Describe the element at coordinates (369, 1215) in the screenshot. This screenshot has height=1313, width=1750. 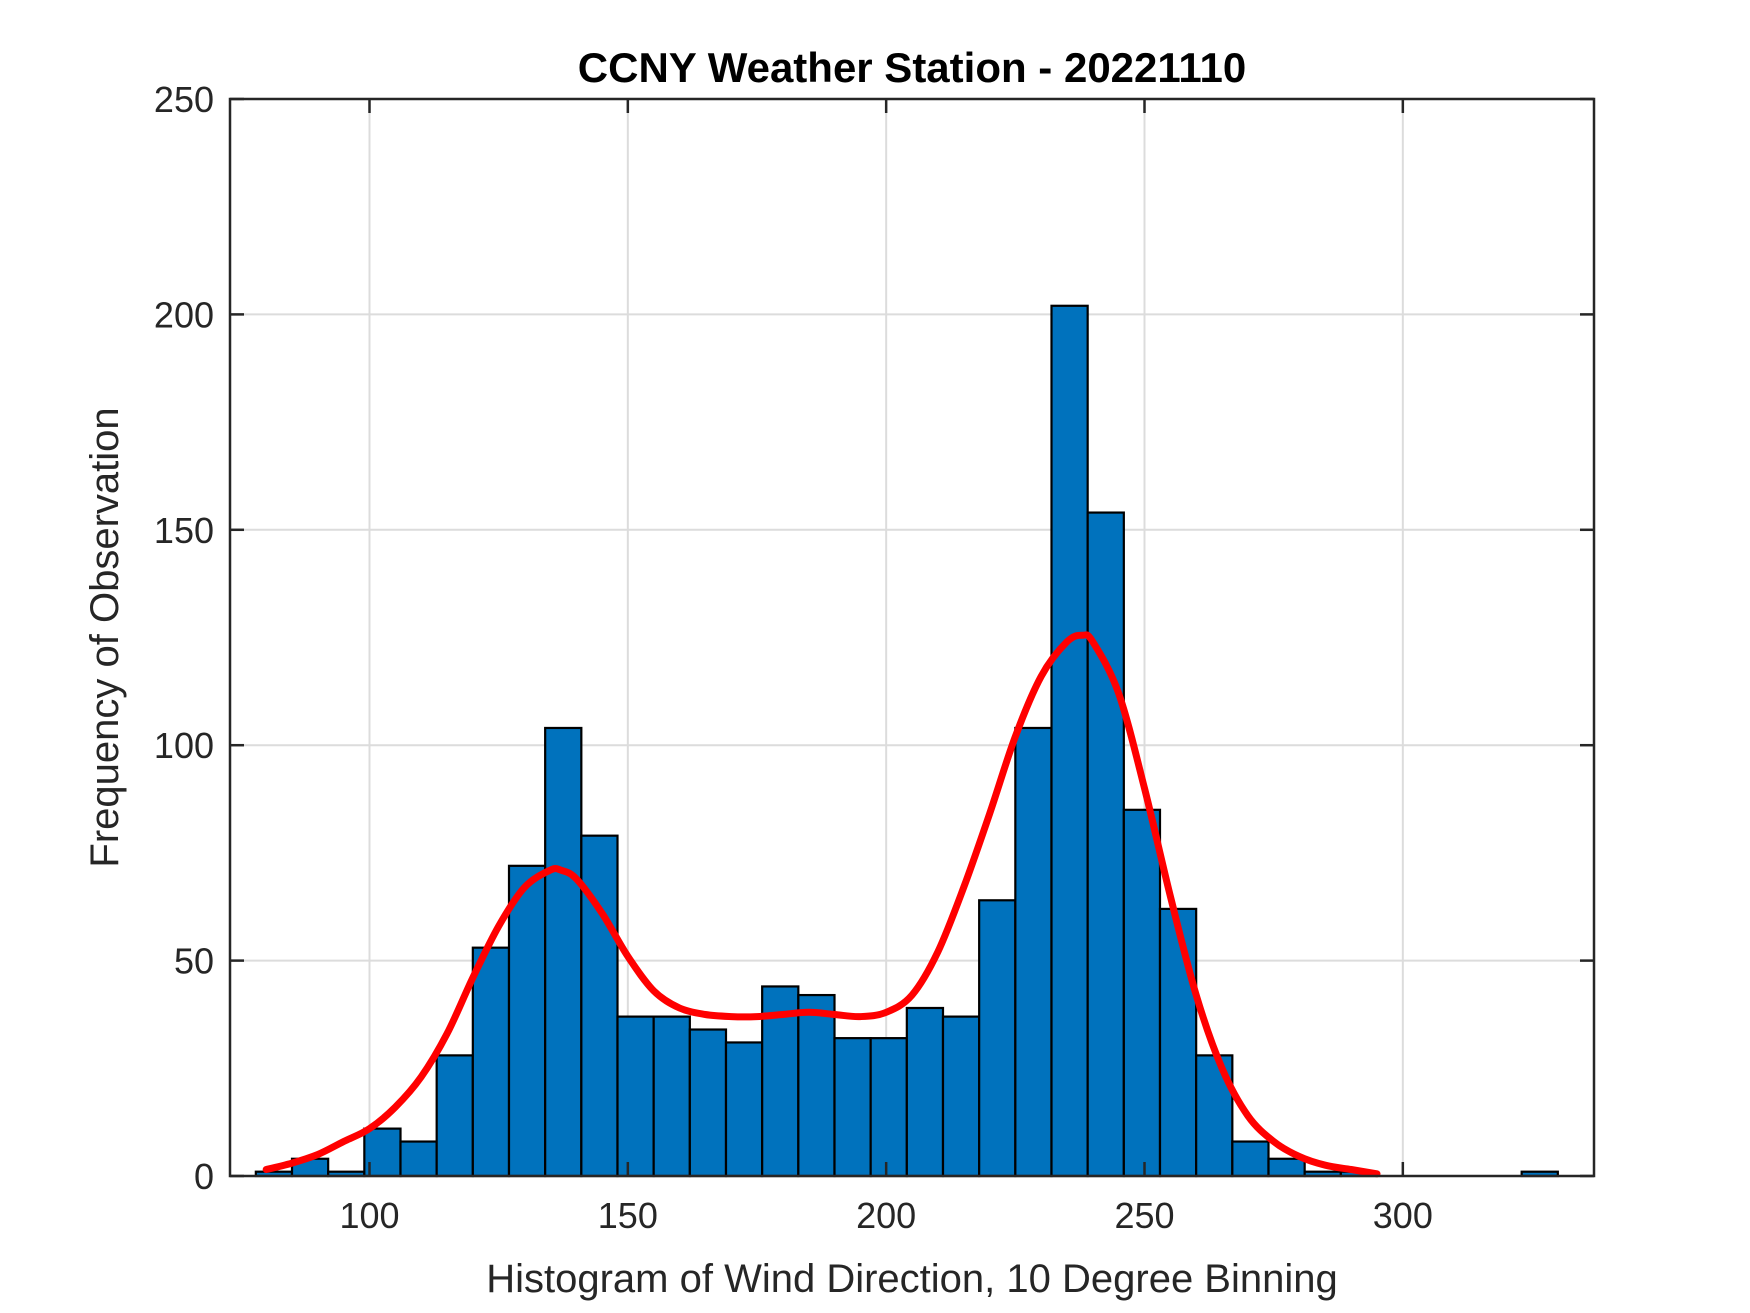
I see `x-tick-label: 100` at that location.